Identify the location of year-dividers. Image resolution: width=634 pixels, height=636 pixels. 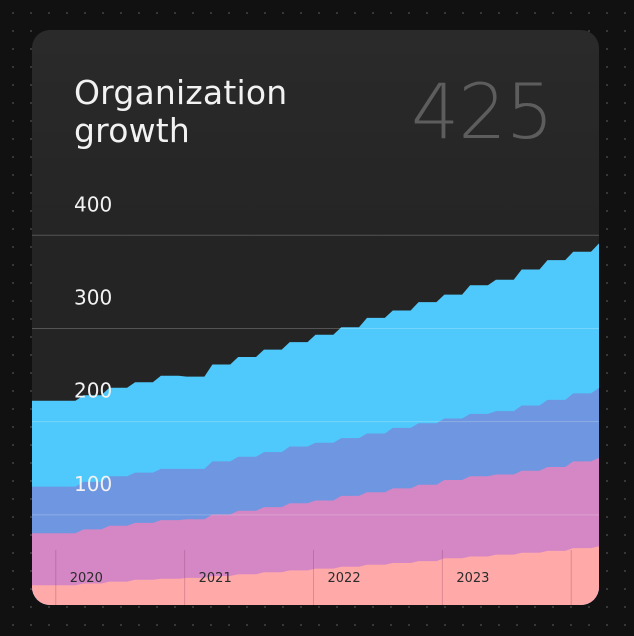
(313, 577).